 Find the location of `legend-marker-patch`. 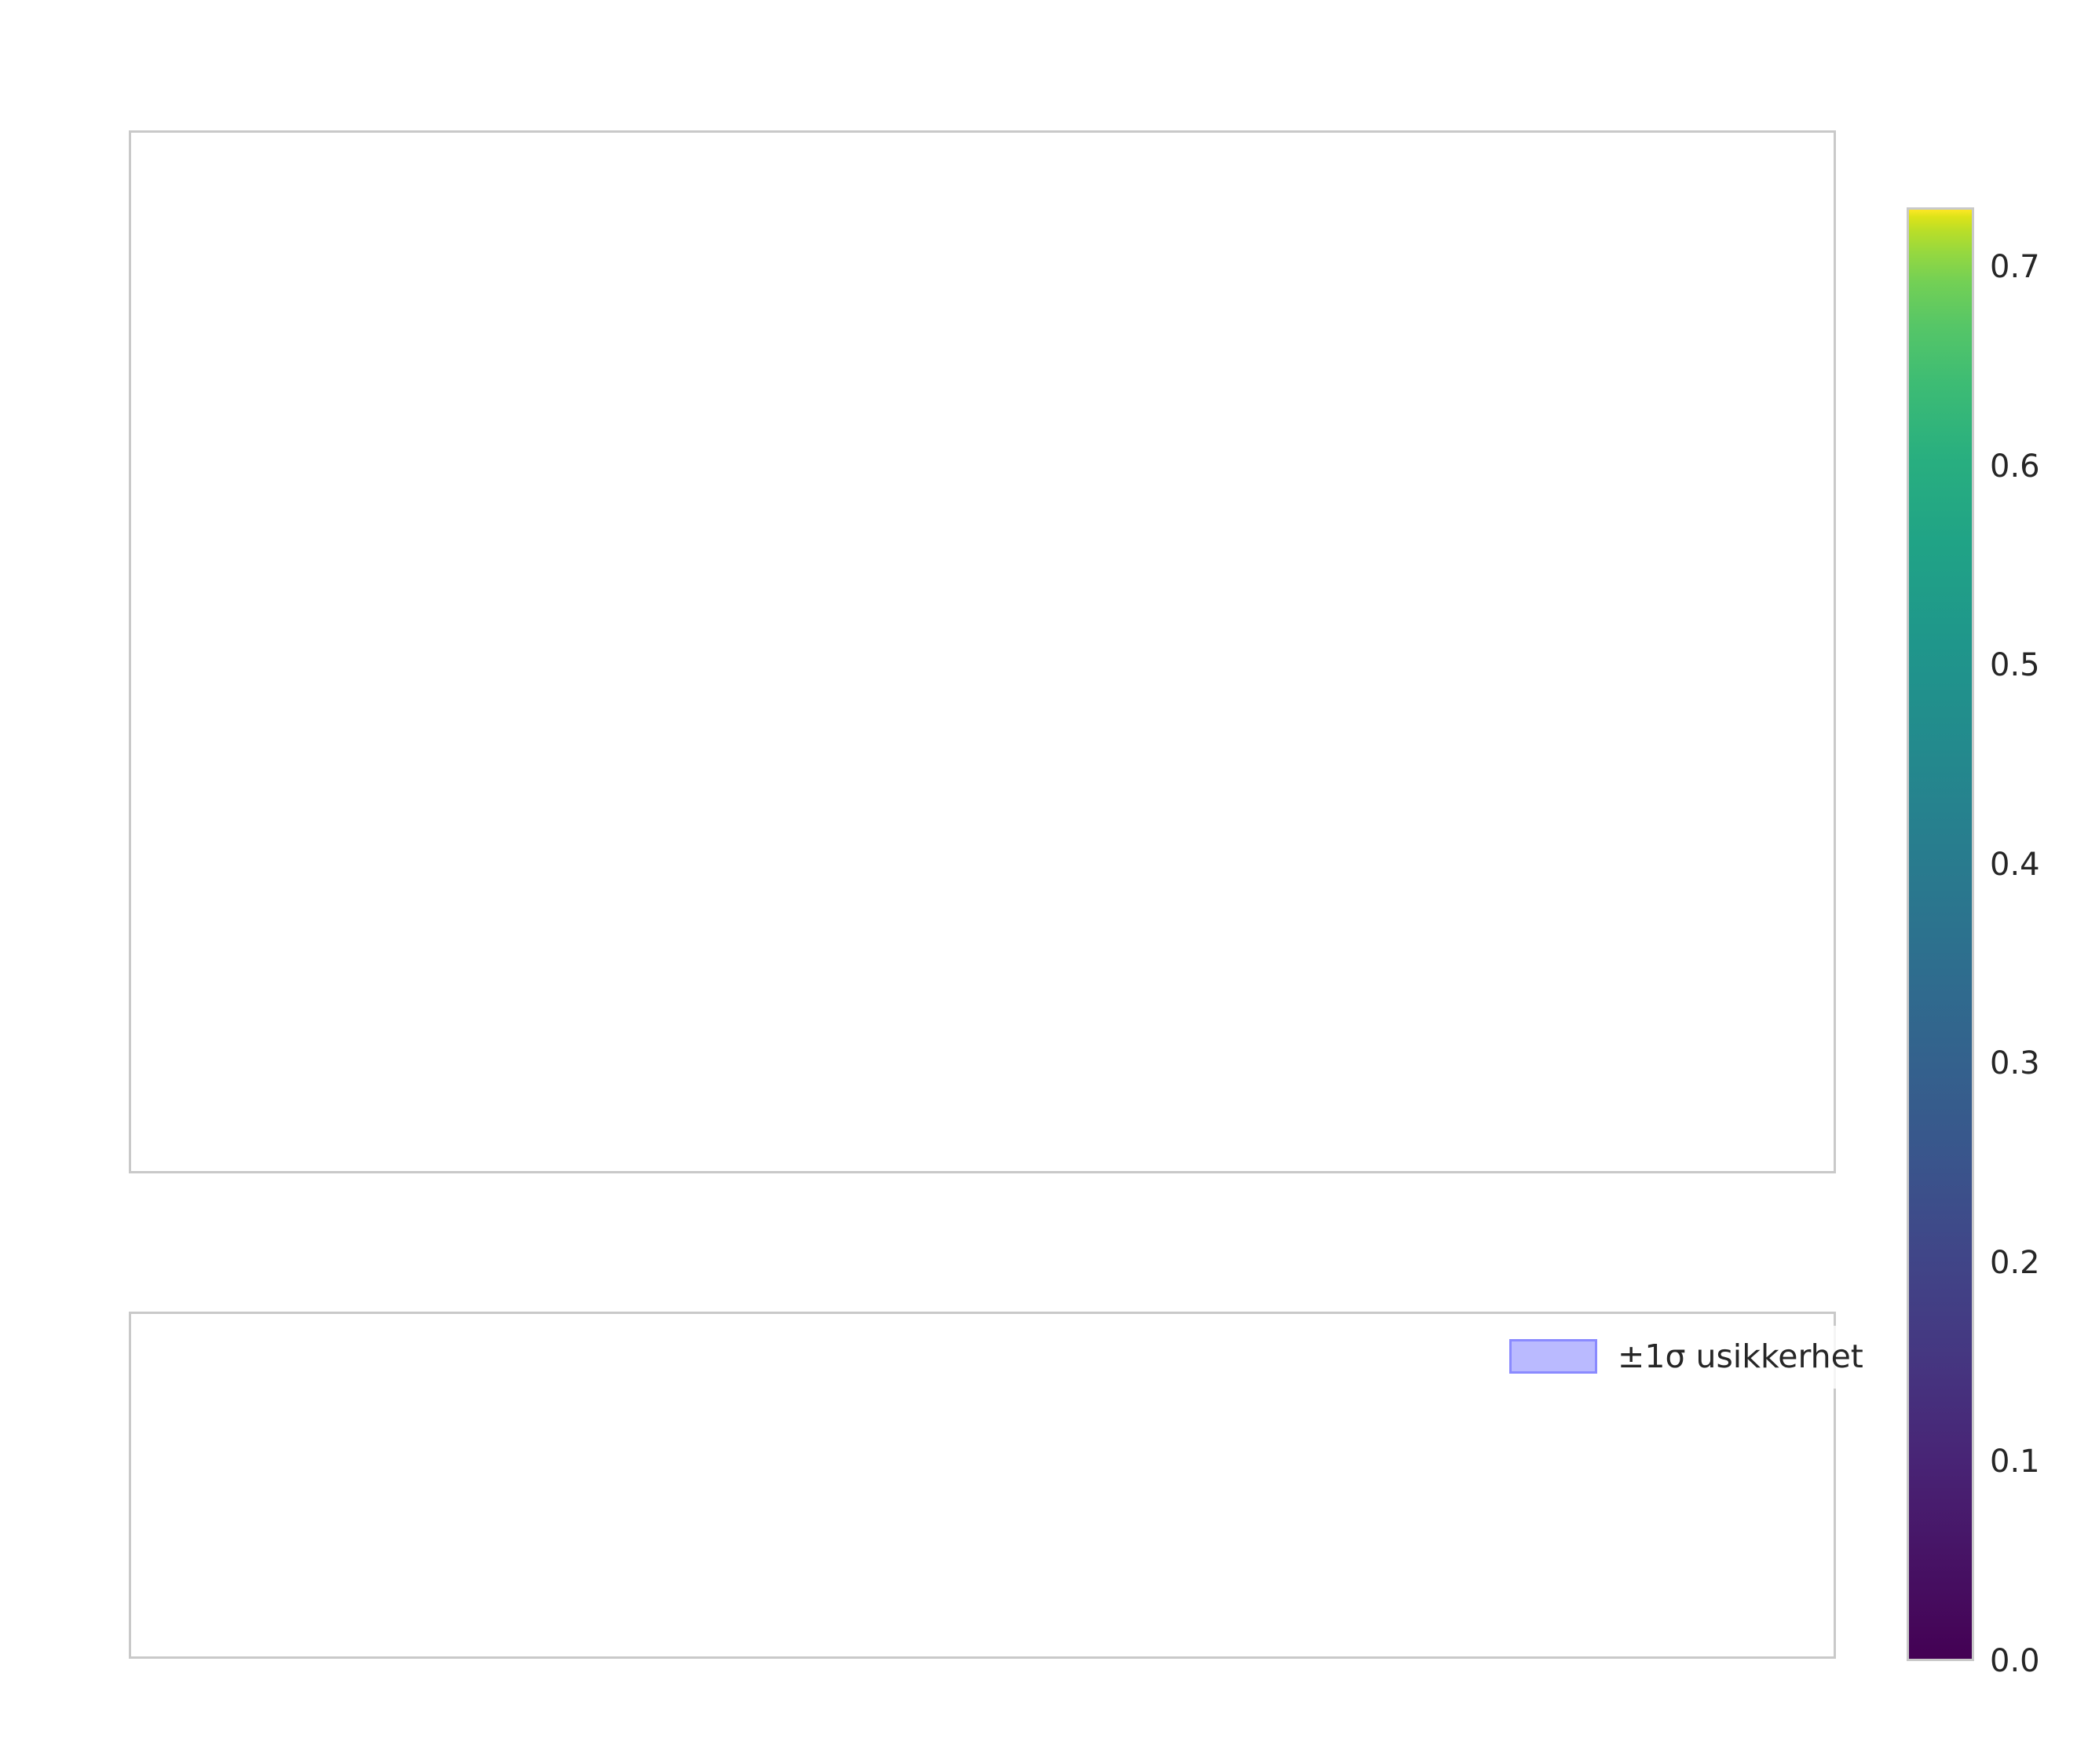

legend-marker-patch is located at coordinates (1553, 1357).